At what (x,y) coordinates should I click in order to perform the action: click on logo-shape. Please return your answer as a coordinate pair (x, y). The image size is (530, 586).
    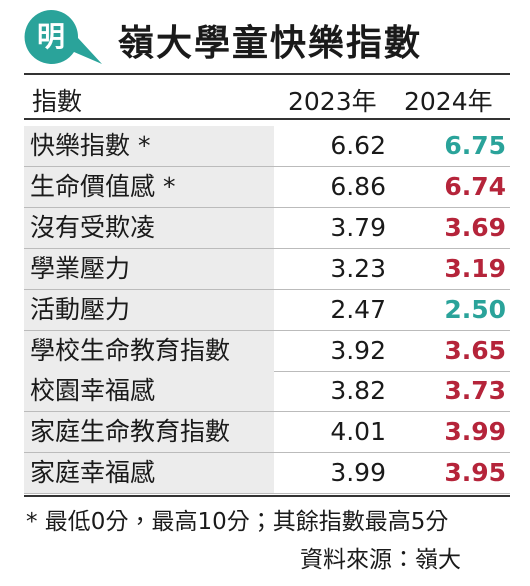
    Looking at the image, I should click on (63, 36).